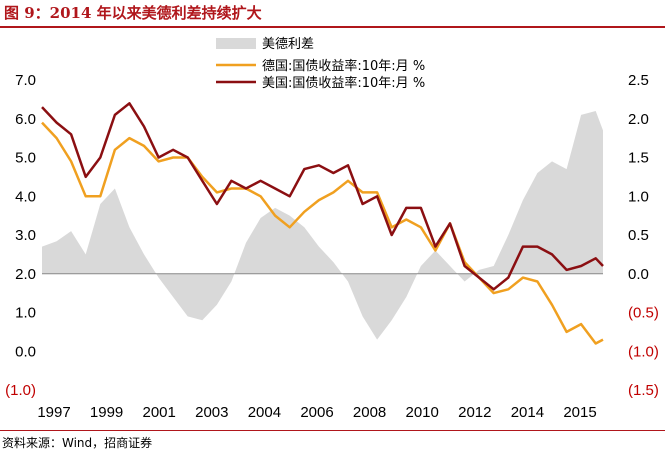 The width and height of the screenshot is (665, 454). I want to click on y-left-tick-label: 3.0, so click(25, 235).